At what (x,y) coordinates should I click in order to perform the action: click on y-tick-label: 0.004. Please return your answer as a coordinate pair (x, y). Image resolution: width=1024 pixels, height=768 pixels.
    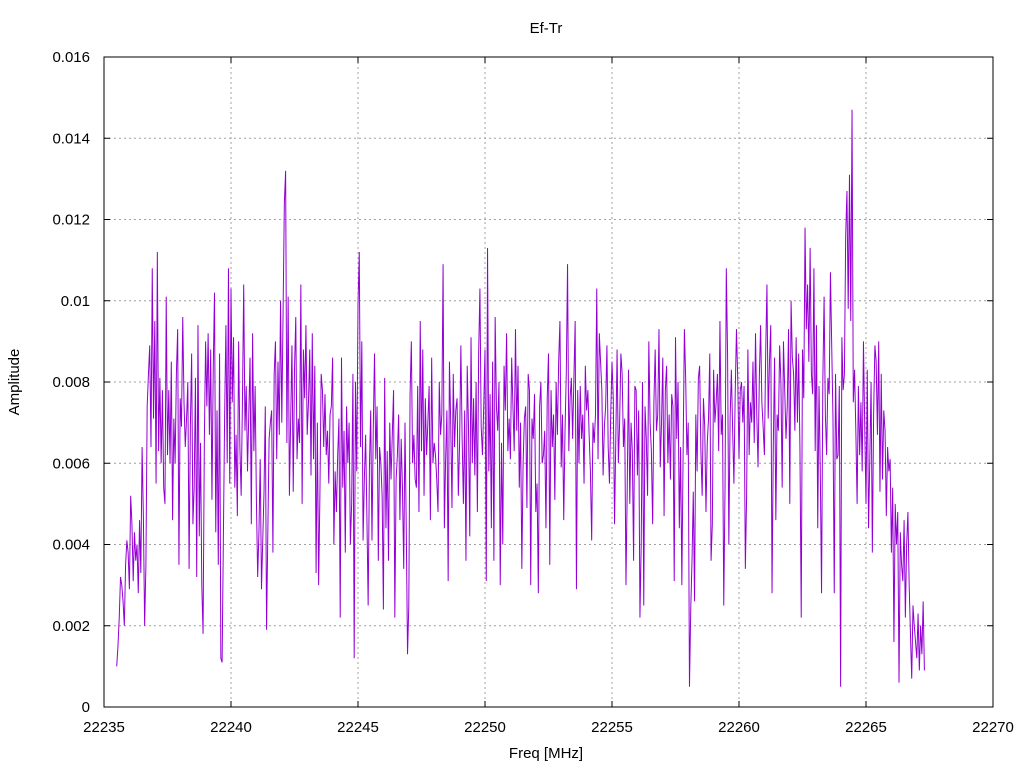
    Looking at the image, I should click on (71, 545).